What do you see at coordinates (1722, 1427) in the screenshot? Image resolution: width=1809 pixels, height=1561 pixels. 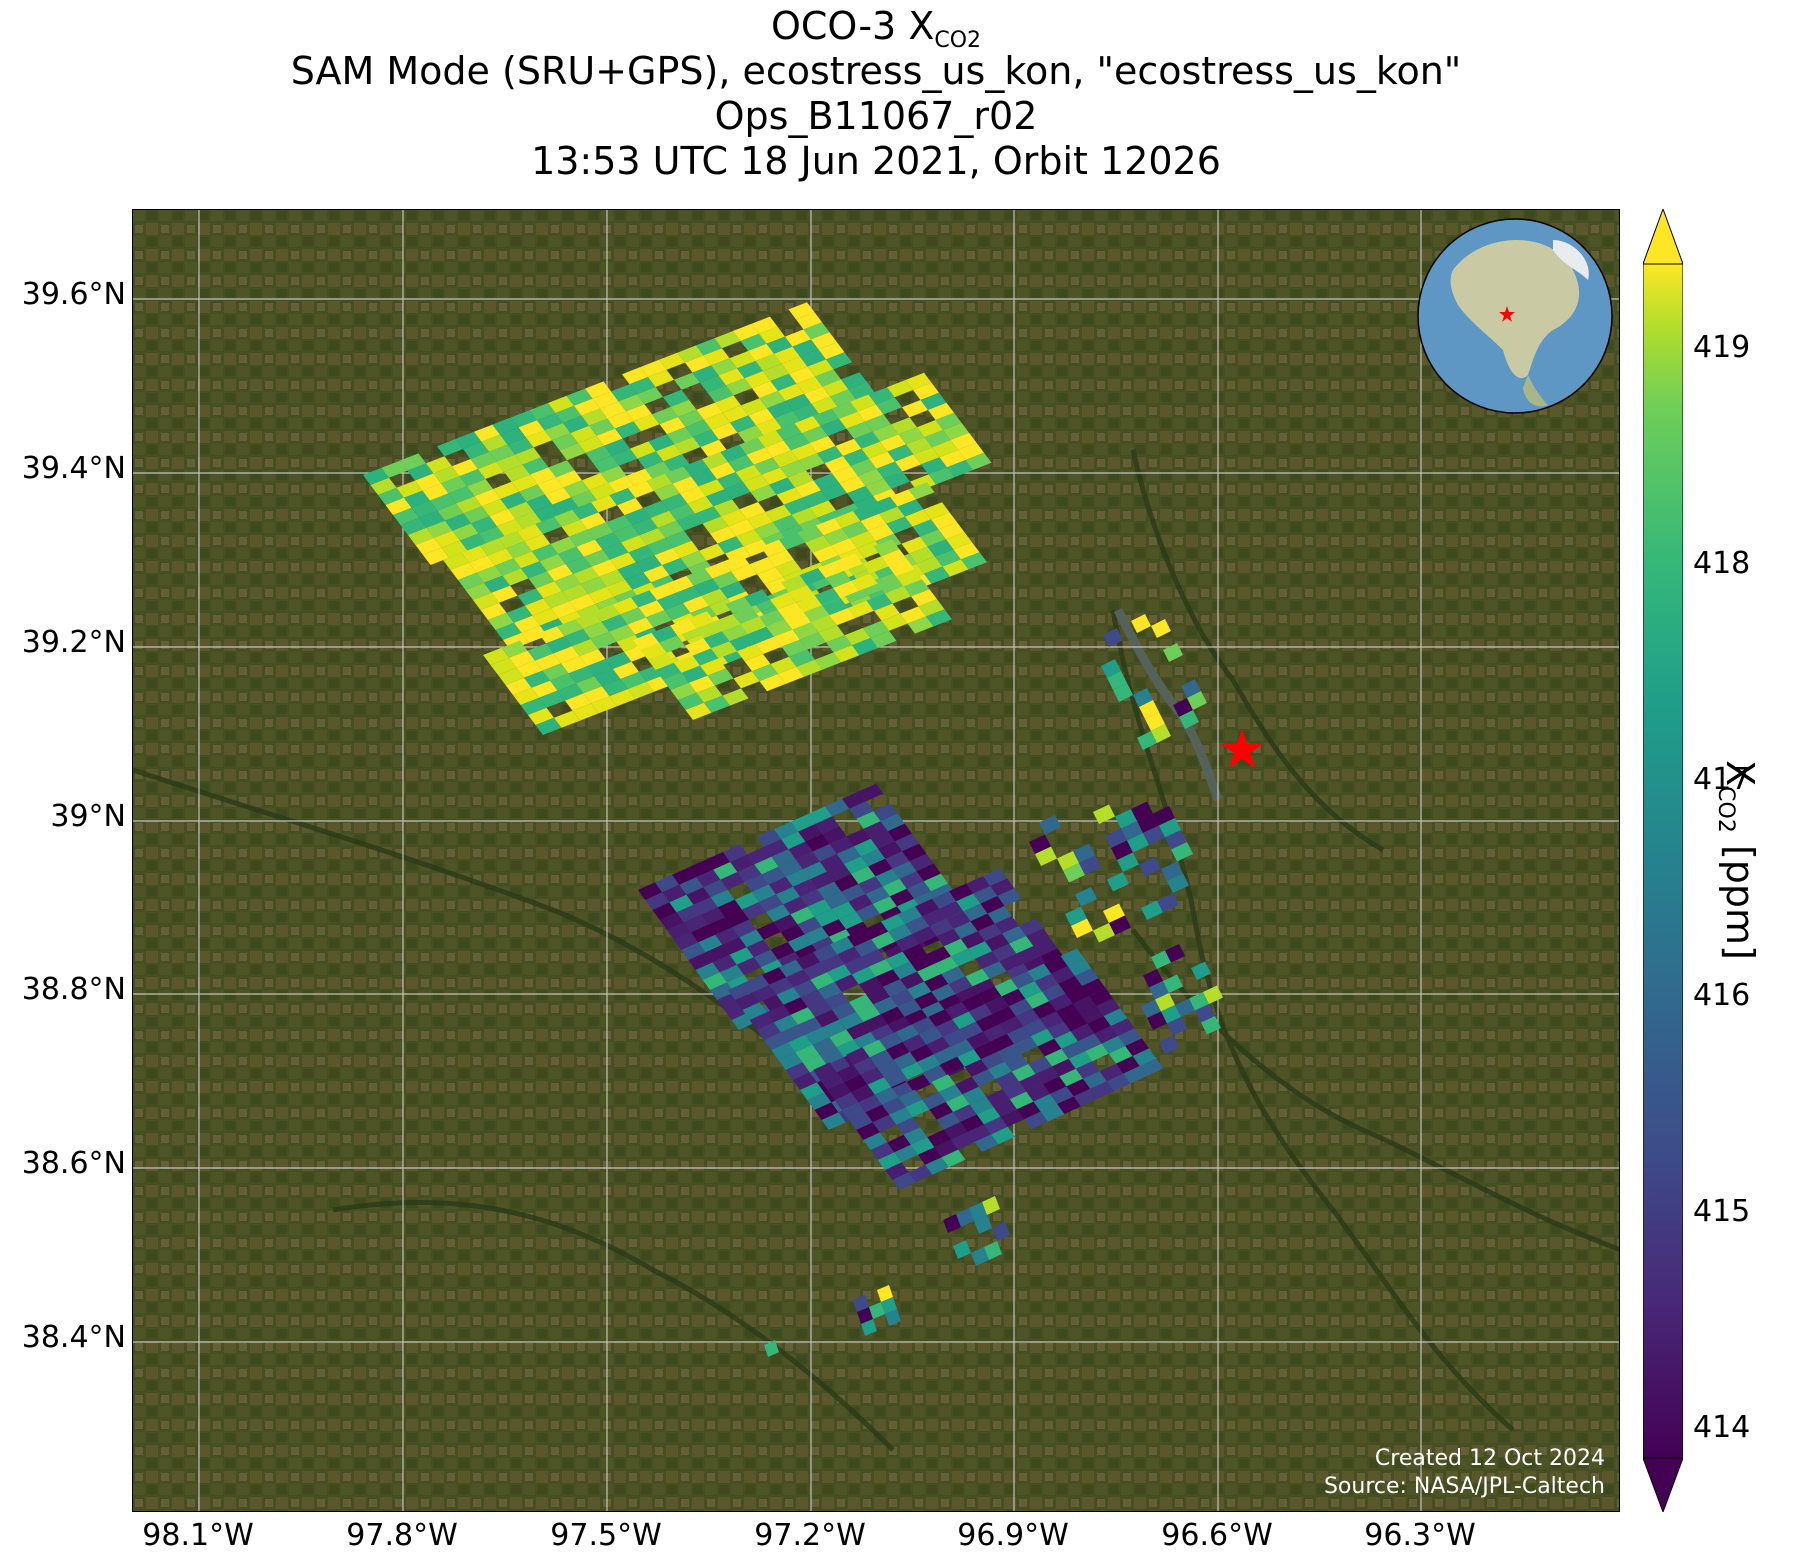 I see `colorbar-tick-label: 414` at bounding box center [1722, 1427].